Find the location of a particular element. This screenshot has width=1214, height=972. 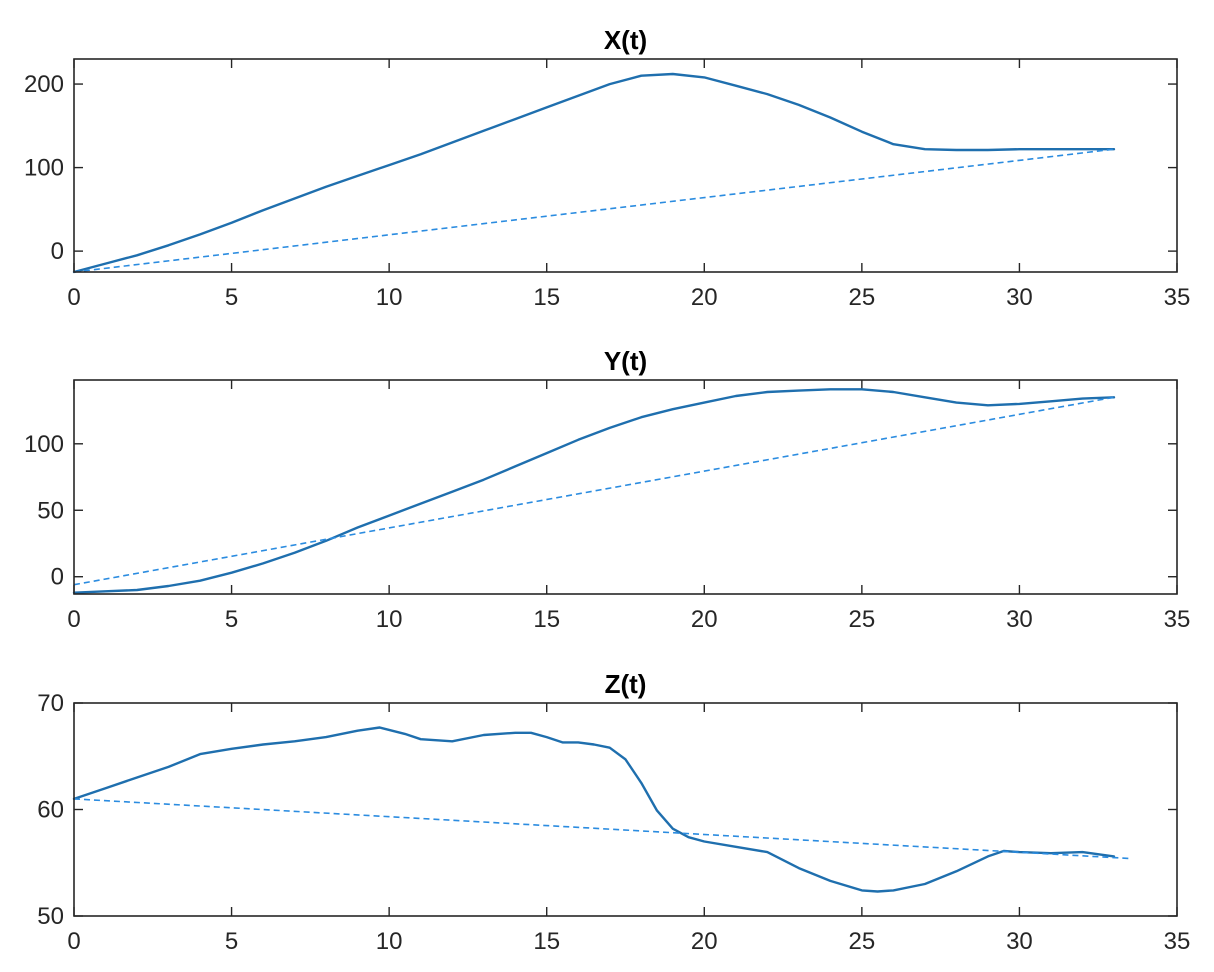

panel-x-ytick-label: 100 is located at coordinates (44, 168).